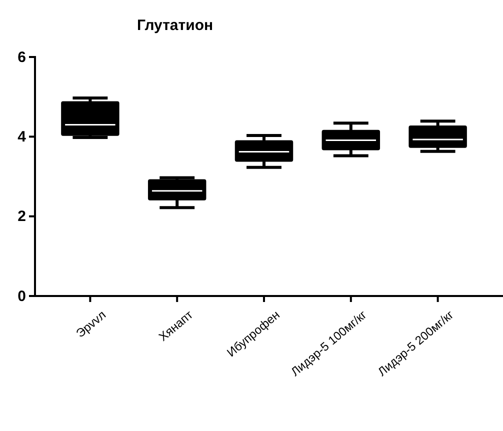 The image size is (503, 431). What do you see at coordinates (22, 57) in the screenshot?
I see `y-tick-label: 6` at bounding box center [22, 57].